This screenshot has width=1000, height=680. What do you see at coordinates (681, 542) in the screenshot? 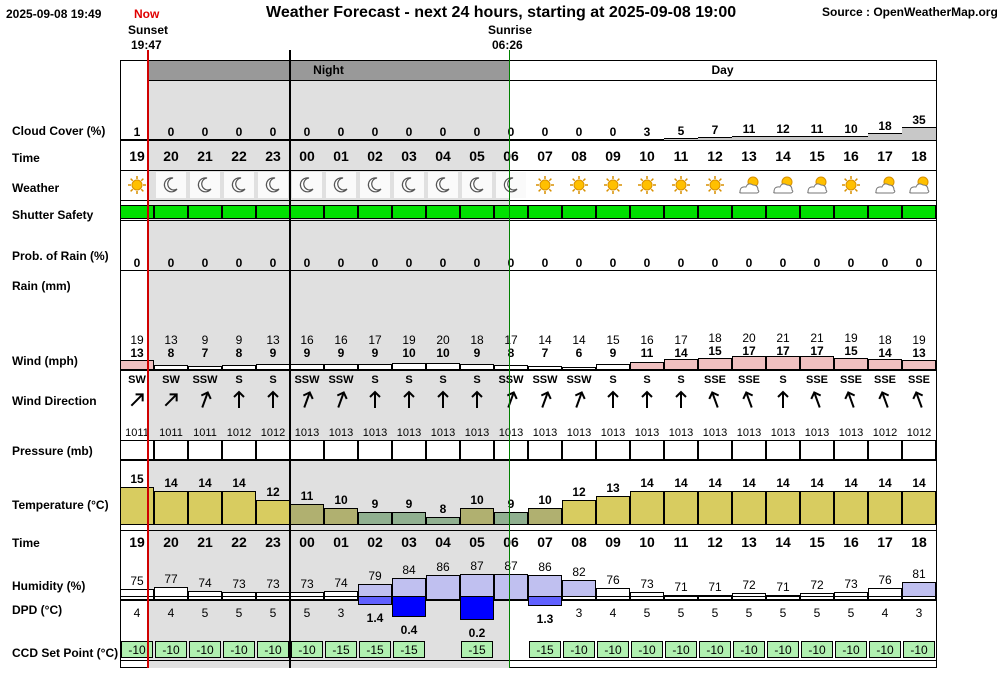
I see `time-cell-2: 11` at bounding box center [681, 542].